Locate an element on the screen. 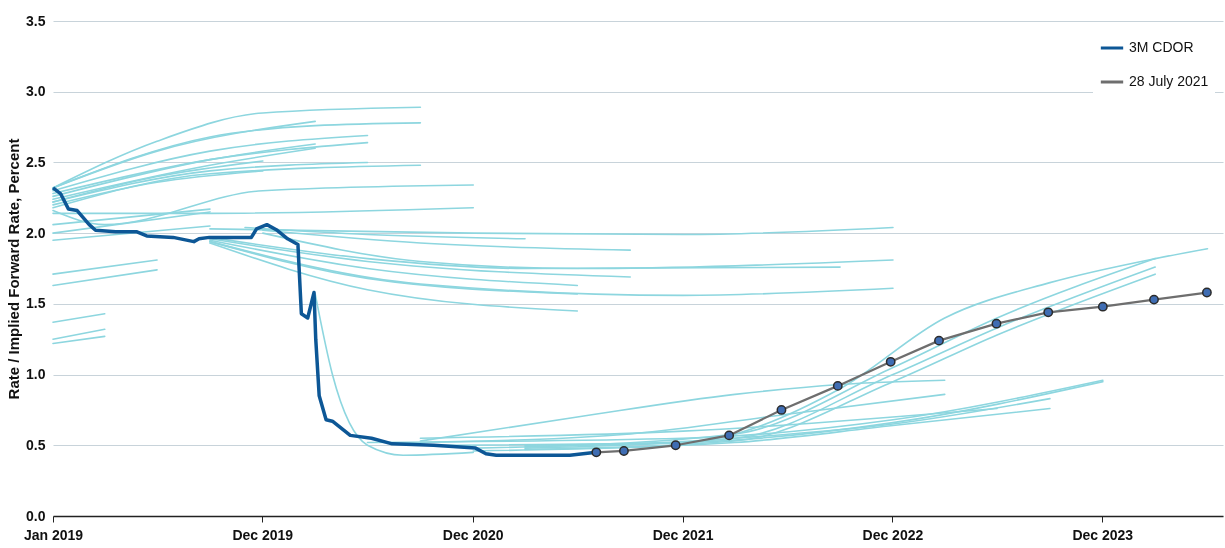 The height and width of the screenshot is (548, 1225). y-tick-label: 1.0 is located at coordinates (36, 374).